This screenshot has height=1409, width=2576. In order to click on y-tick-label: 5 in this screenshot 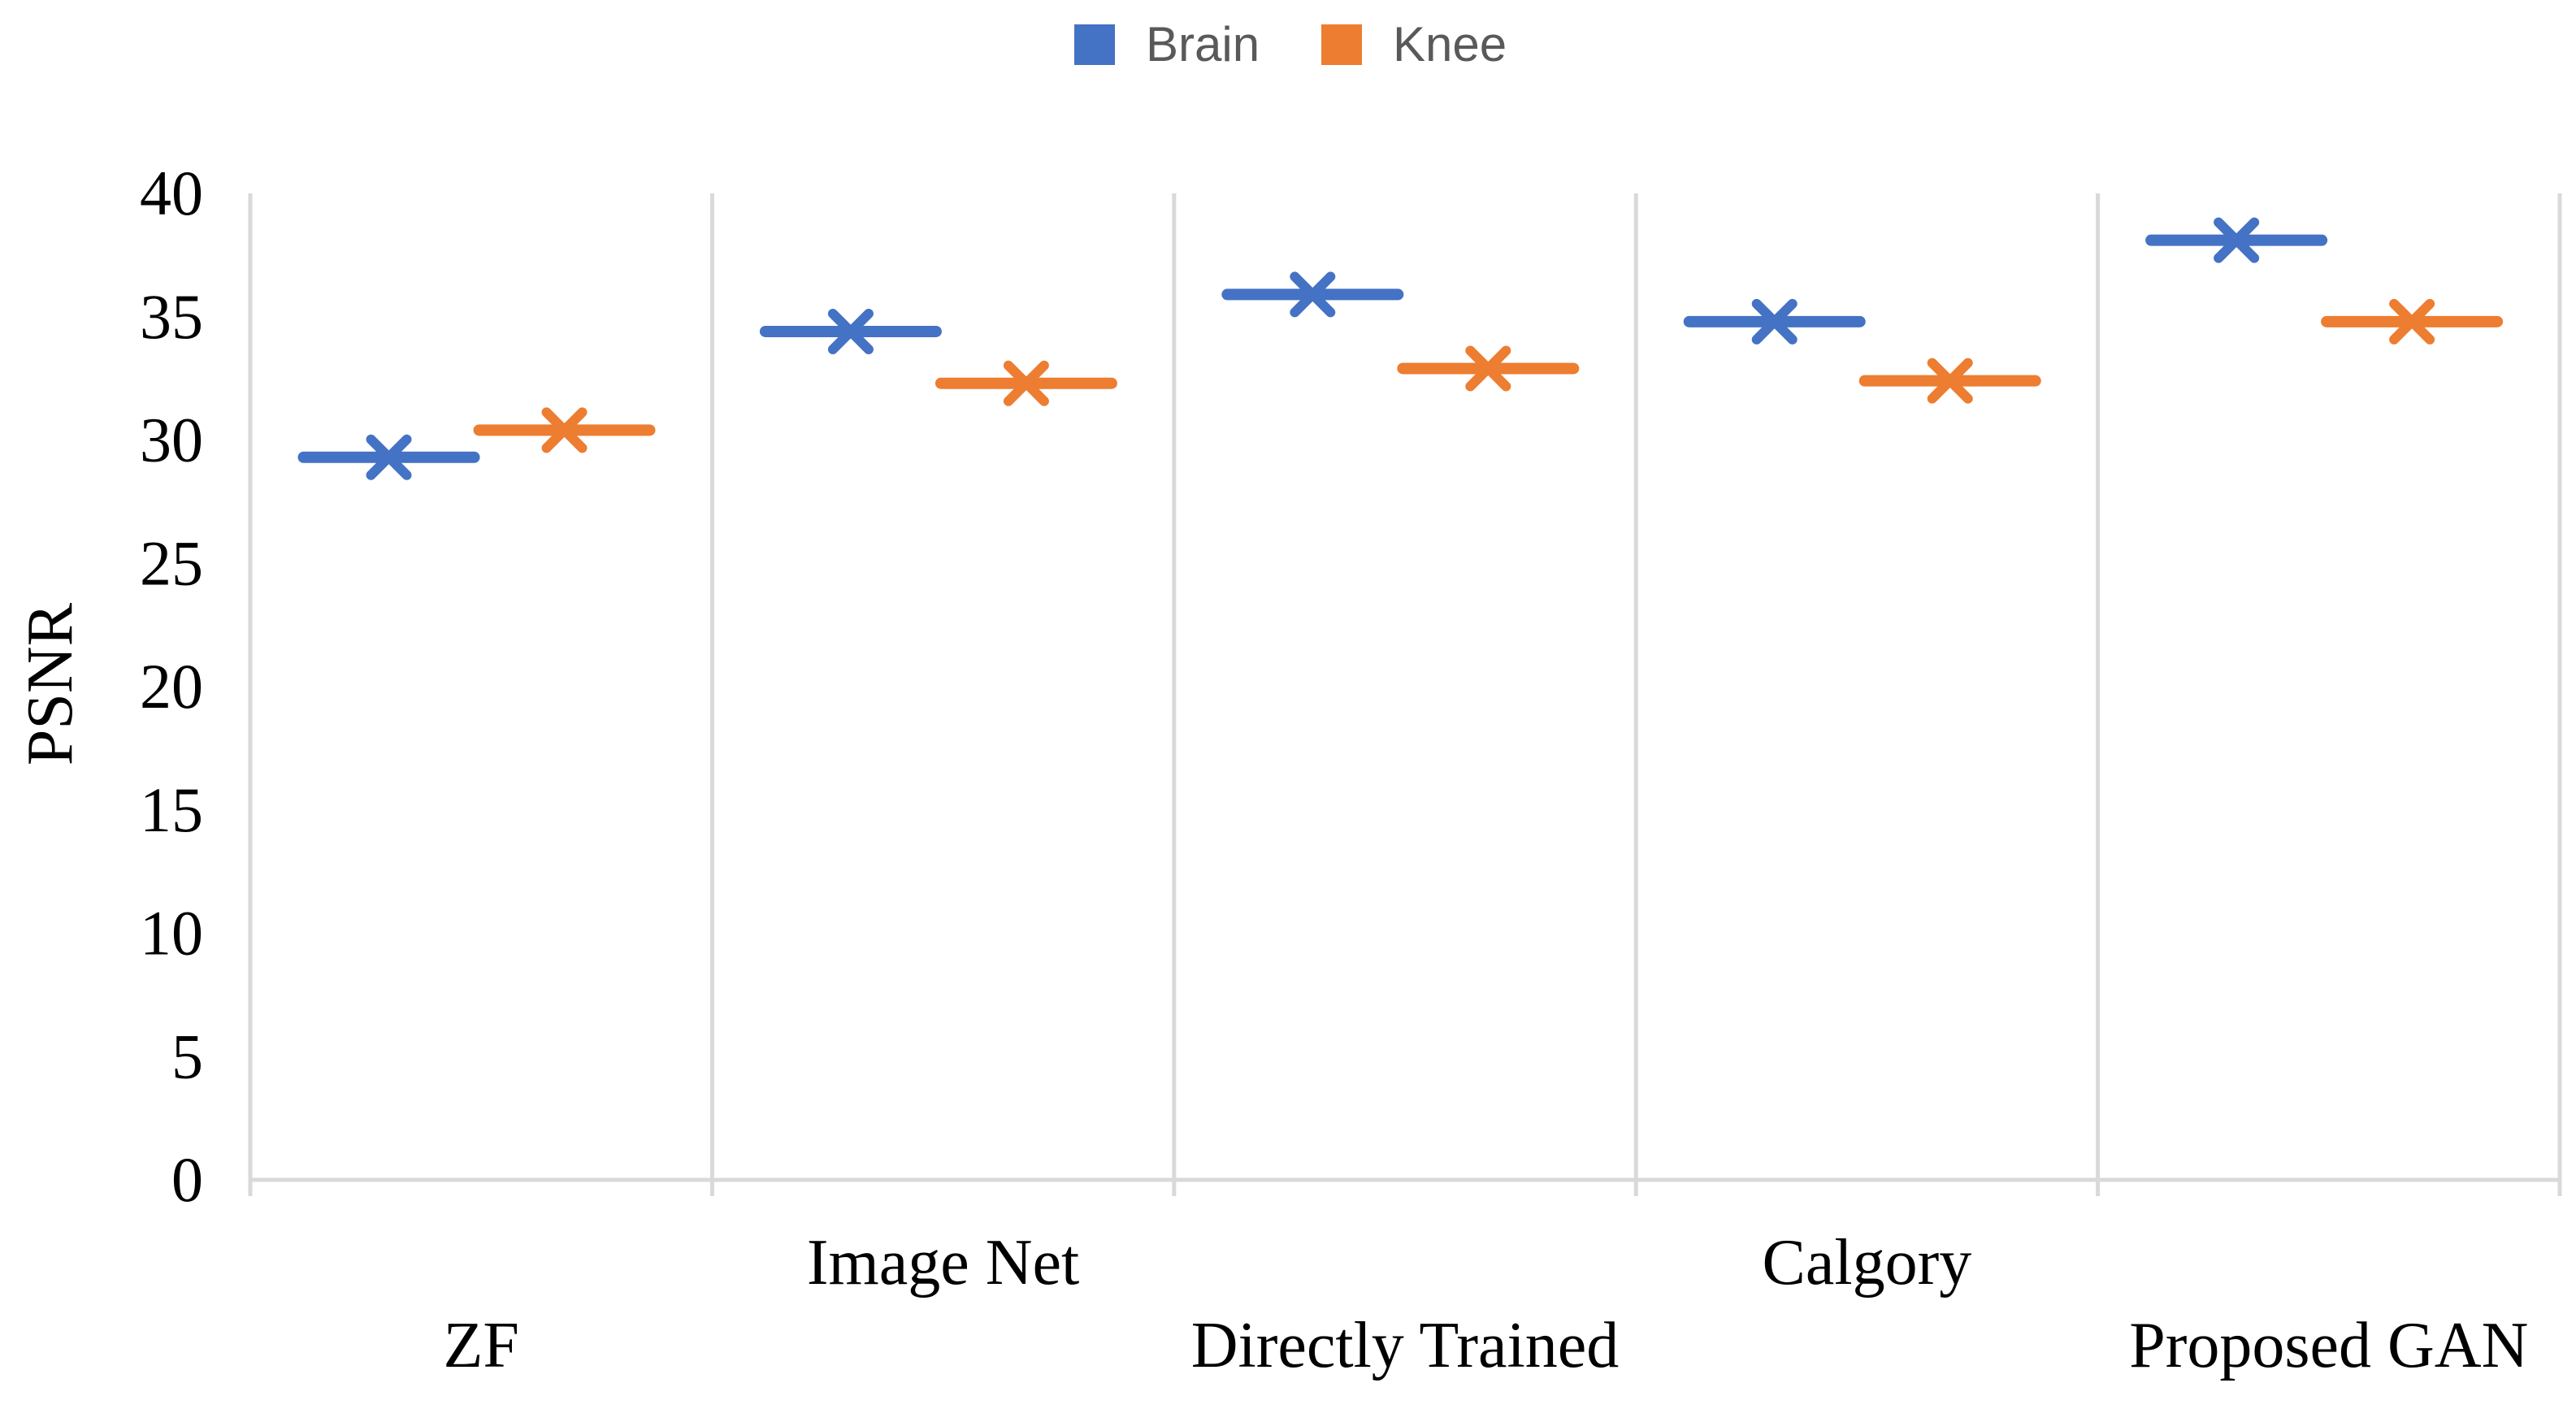, I will do `click(187, 1056)`.